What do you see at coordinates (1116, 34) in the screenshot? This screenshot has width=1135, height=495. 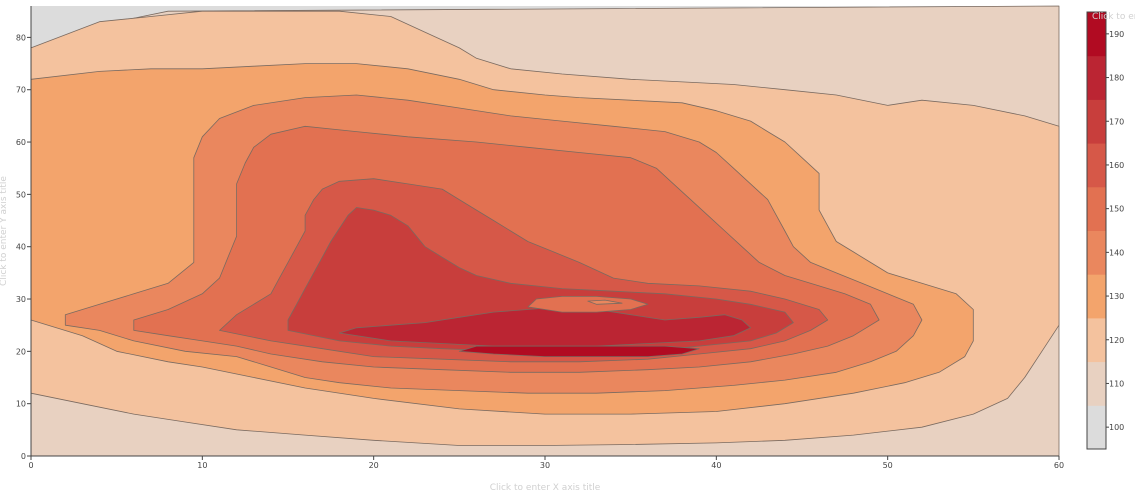 I see `colorbar-tick-label: 190` at bounding box center [1116, 34].